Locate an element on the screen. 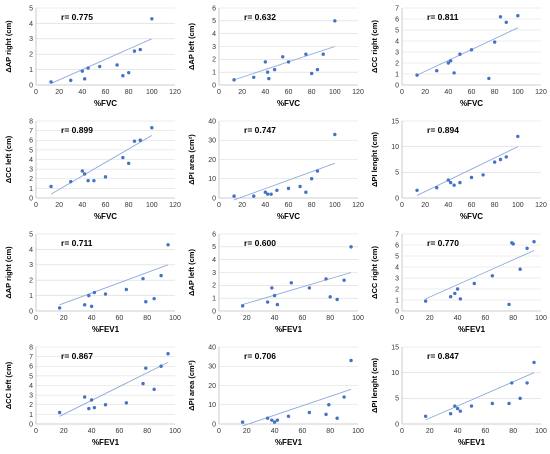 The width and height of the screenshot is (550, 454). y-tick-label: 7 is located at coordinates (31, 131).